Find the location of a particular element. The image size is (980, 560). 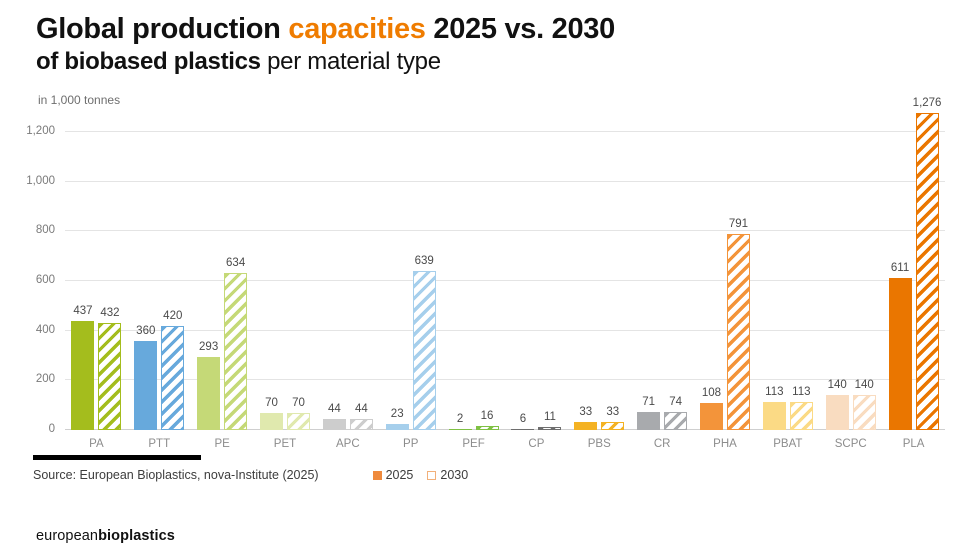

gridline-600: 600 is located at coordinates (490, 280).